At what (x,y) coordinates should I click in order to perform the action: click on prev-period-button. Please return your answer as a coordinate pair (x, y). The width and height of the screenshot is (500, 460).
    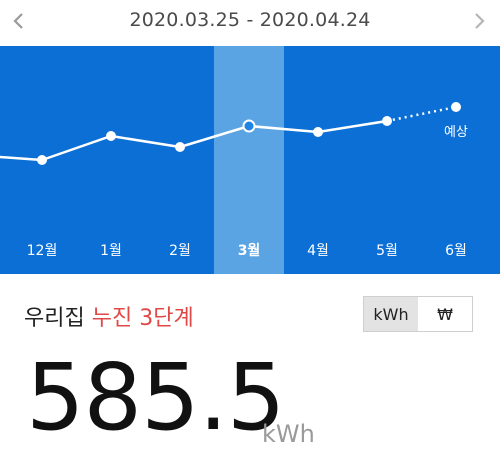
    Looking at the image, I should click on (19, 21).